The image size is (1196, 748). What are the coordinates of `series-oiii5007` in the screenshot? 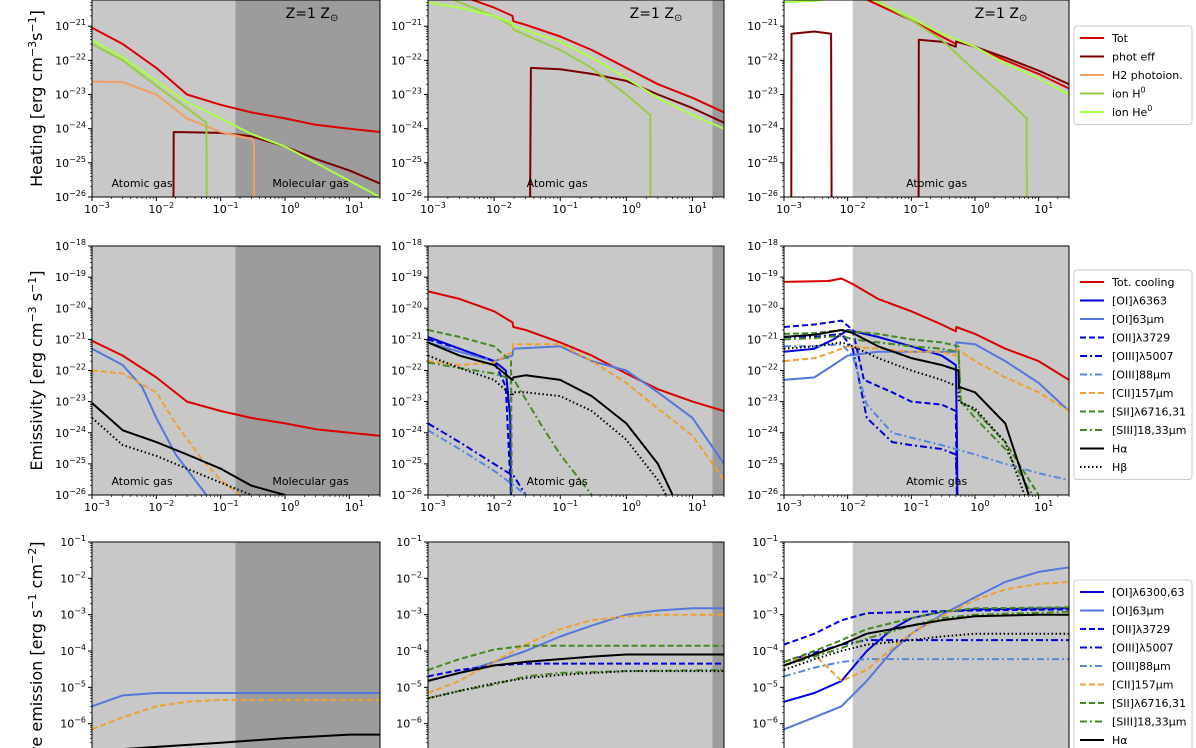 It's located at (477, 458).